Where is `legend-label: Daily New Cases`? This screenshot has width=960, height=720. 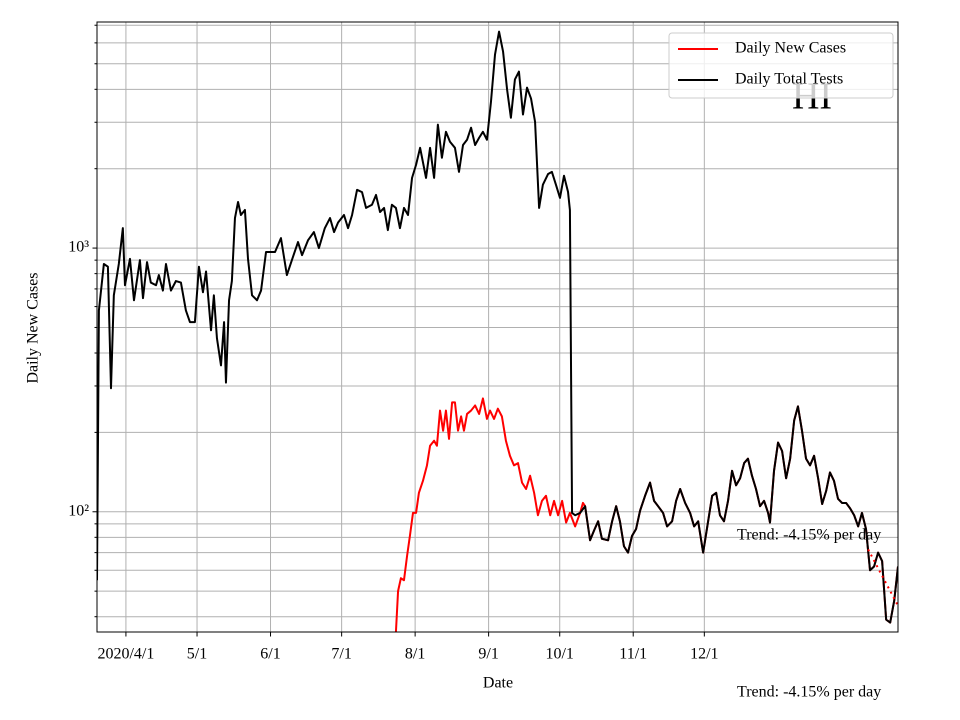 legend-label: Daily New Cases is located at coordinates (790, 48).